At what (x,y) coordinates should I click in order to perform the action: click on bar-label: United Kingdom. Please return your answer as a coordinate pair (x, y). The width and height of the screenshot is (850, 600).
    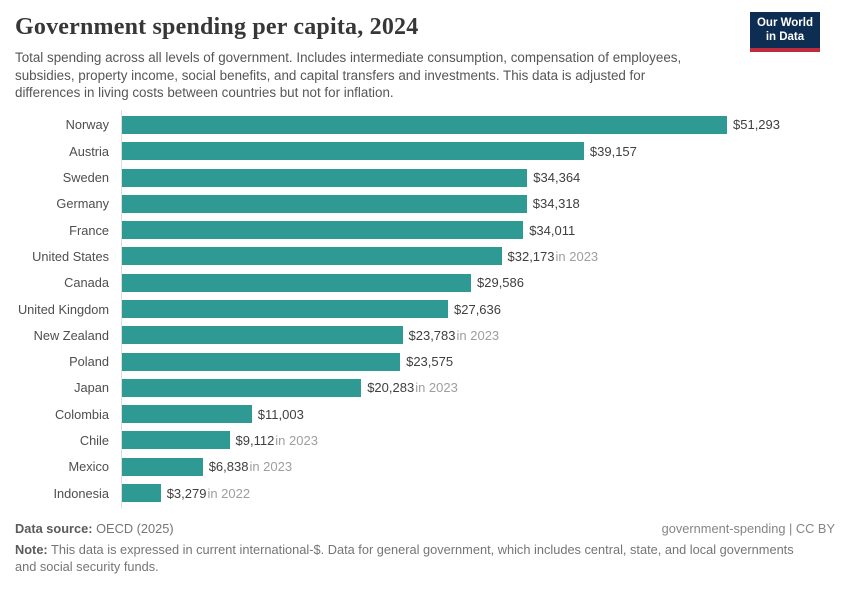
    Looking at the image, I should click on (63, 309).